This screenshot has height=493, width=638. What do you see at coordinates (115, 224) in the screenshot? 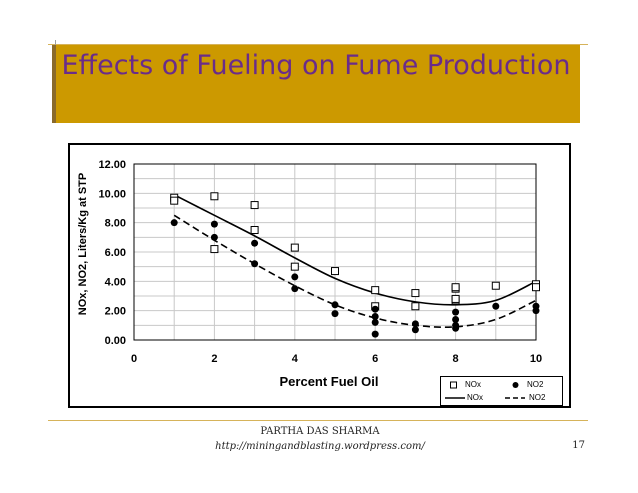
I see `y-tick-label: 8.00` at bounding box center [115, 224].